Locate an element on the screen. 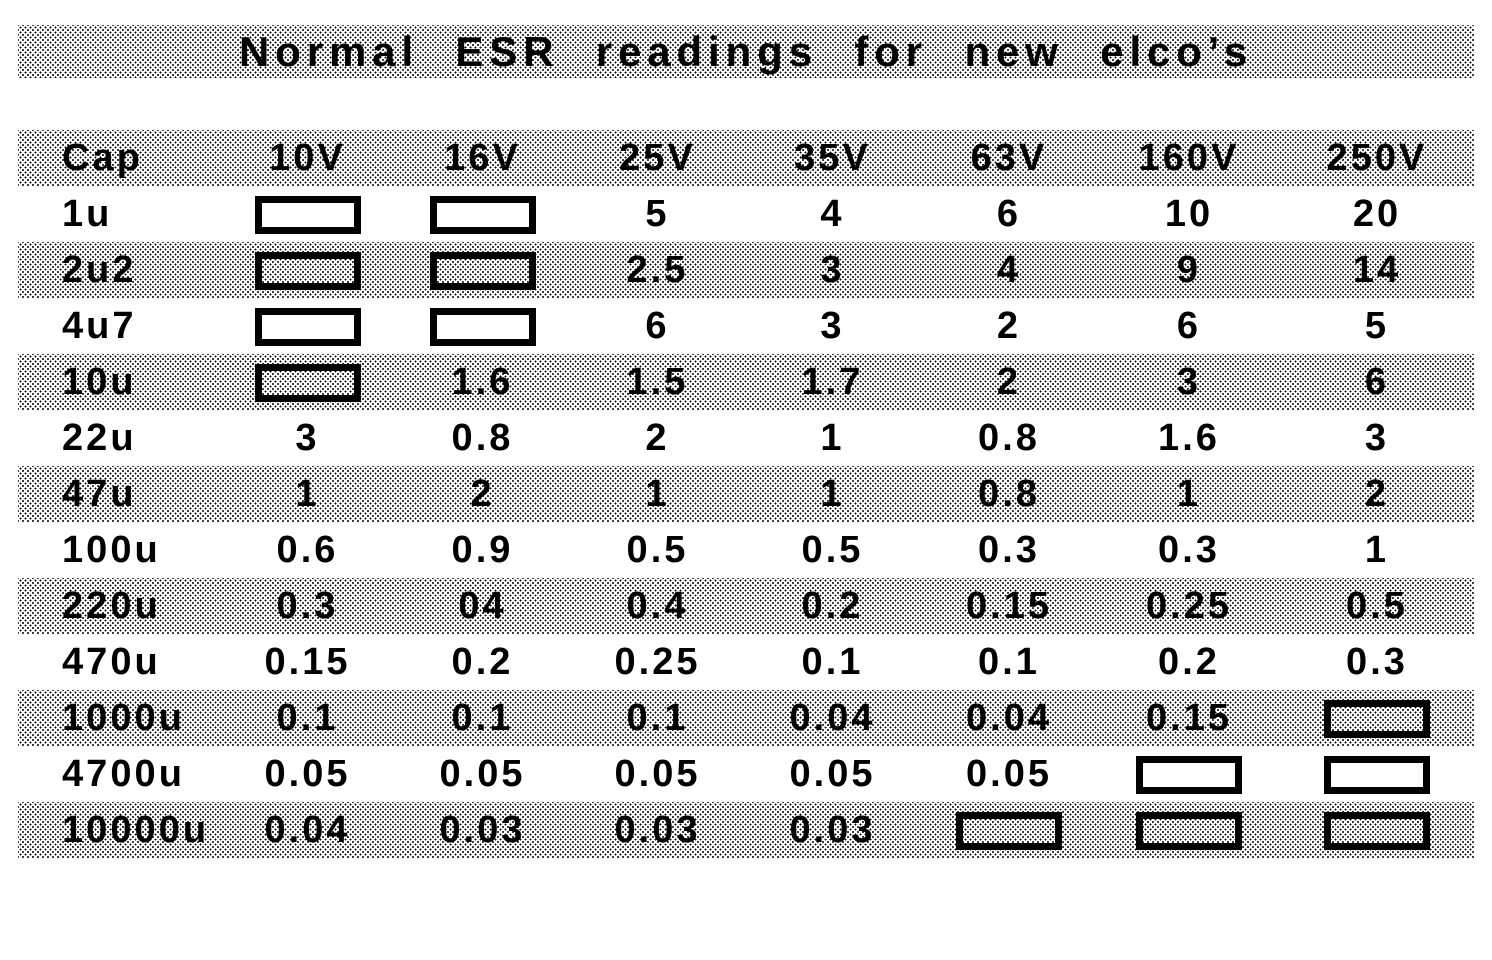 The width and height of the screenshot is (1492, 960). table-row: 100u 0.6 0.9 0.5 0.5 0.3 0.3 1 is located at coordinates (746, 550).